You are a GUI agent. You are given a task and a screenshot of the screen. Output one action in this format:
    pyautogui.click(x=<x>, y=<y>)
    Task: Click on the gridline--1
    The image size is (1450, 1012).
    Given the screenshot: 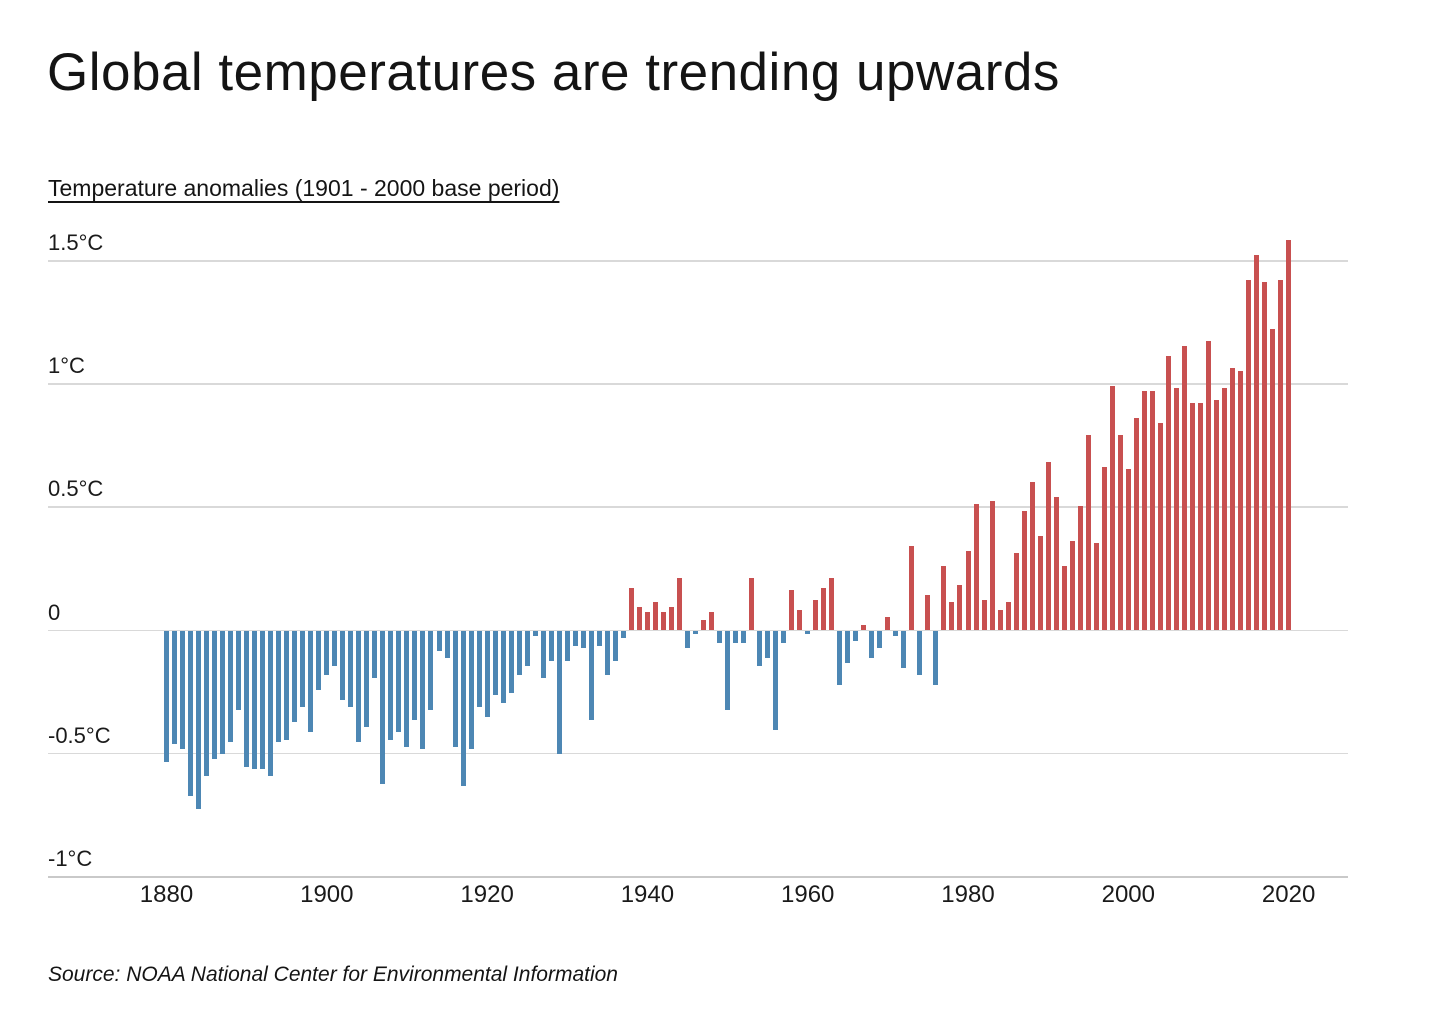 What is the action you would take?
    pyautogui.click(x=698, y=877)
    